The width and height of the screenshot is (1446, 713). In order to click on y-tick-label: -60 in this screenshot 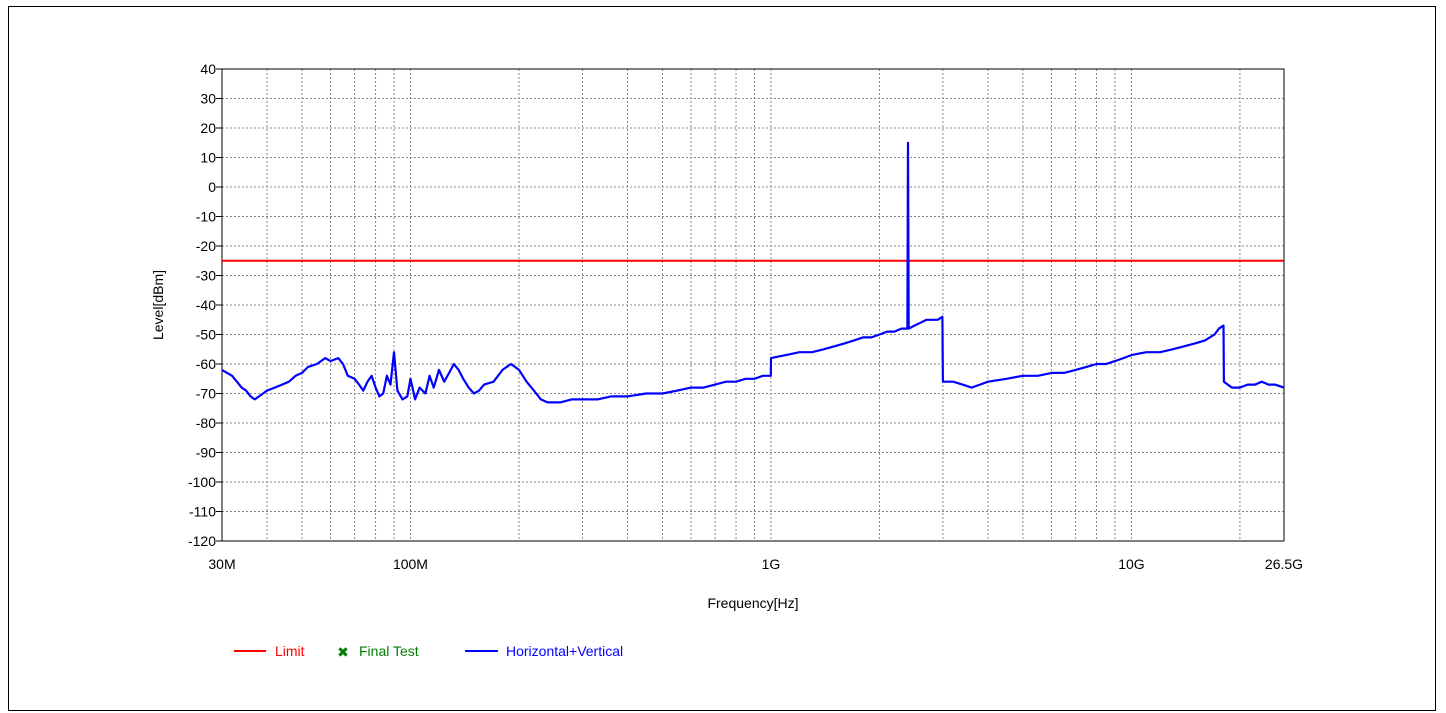, I will do `click(206, 364)`.